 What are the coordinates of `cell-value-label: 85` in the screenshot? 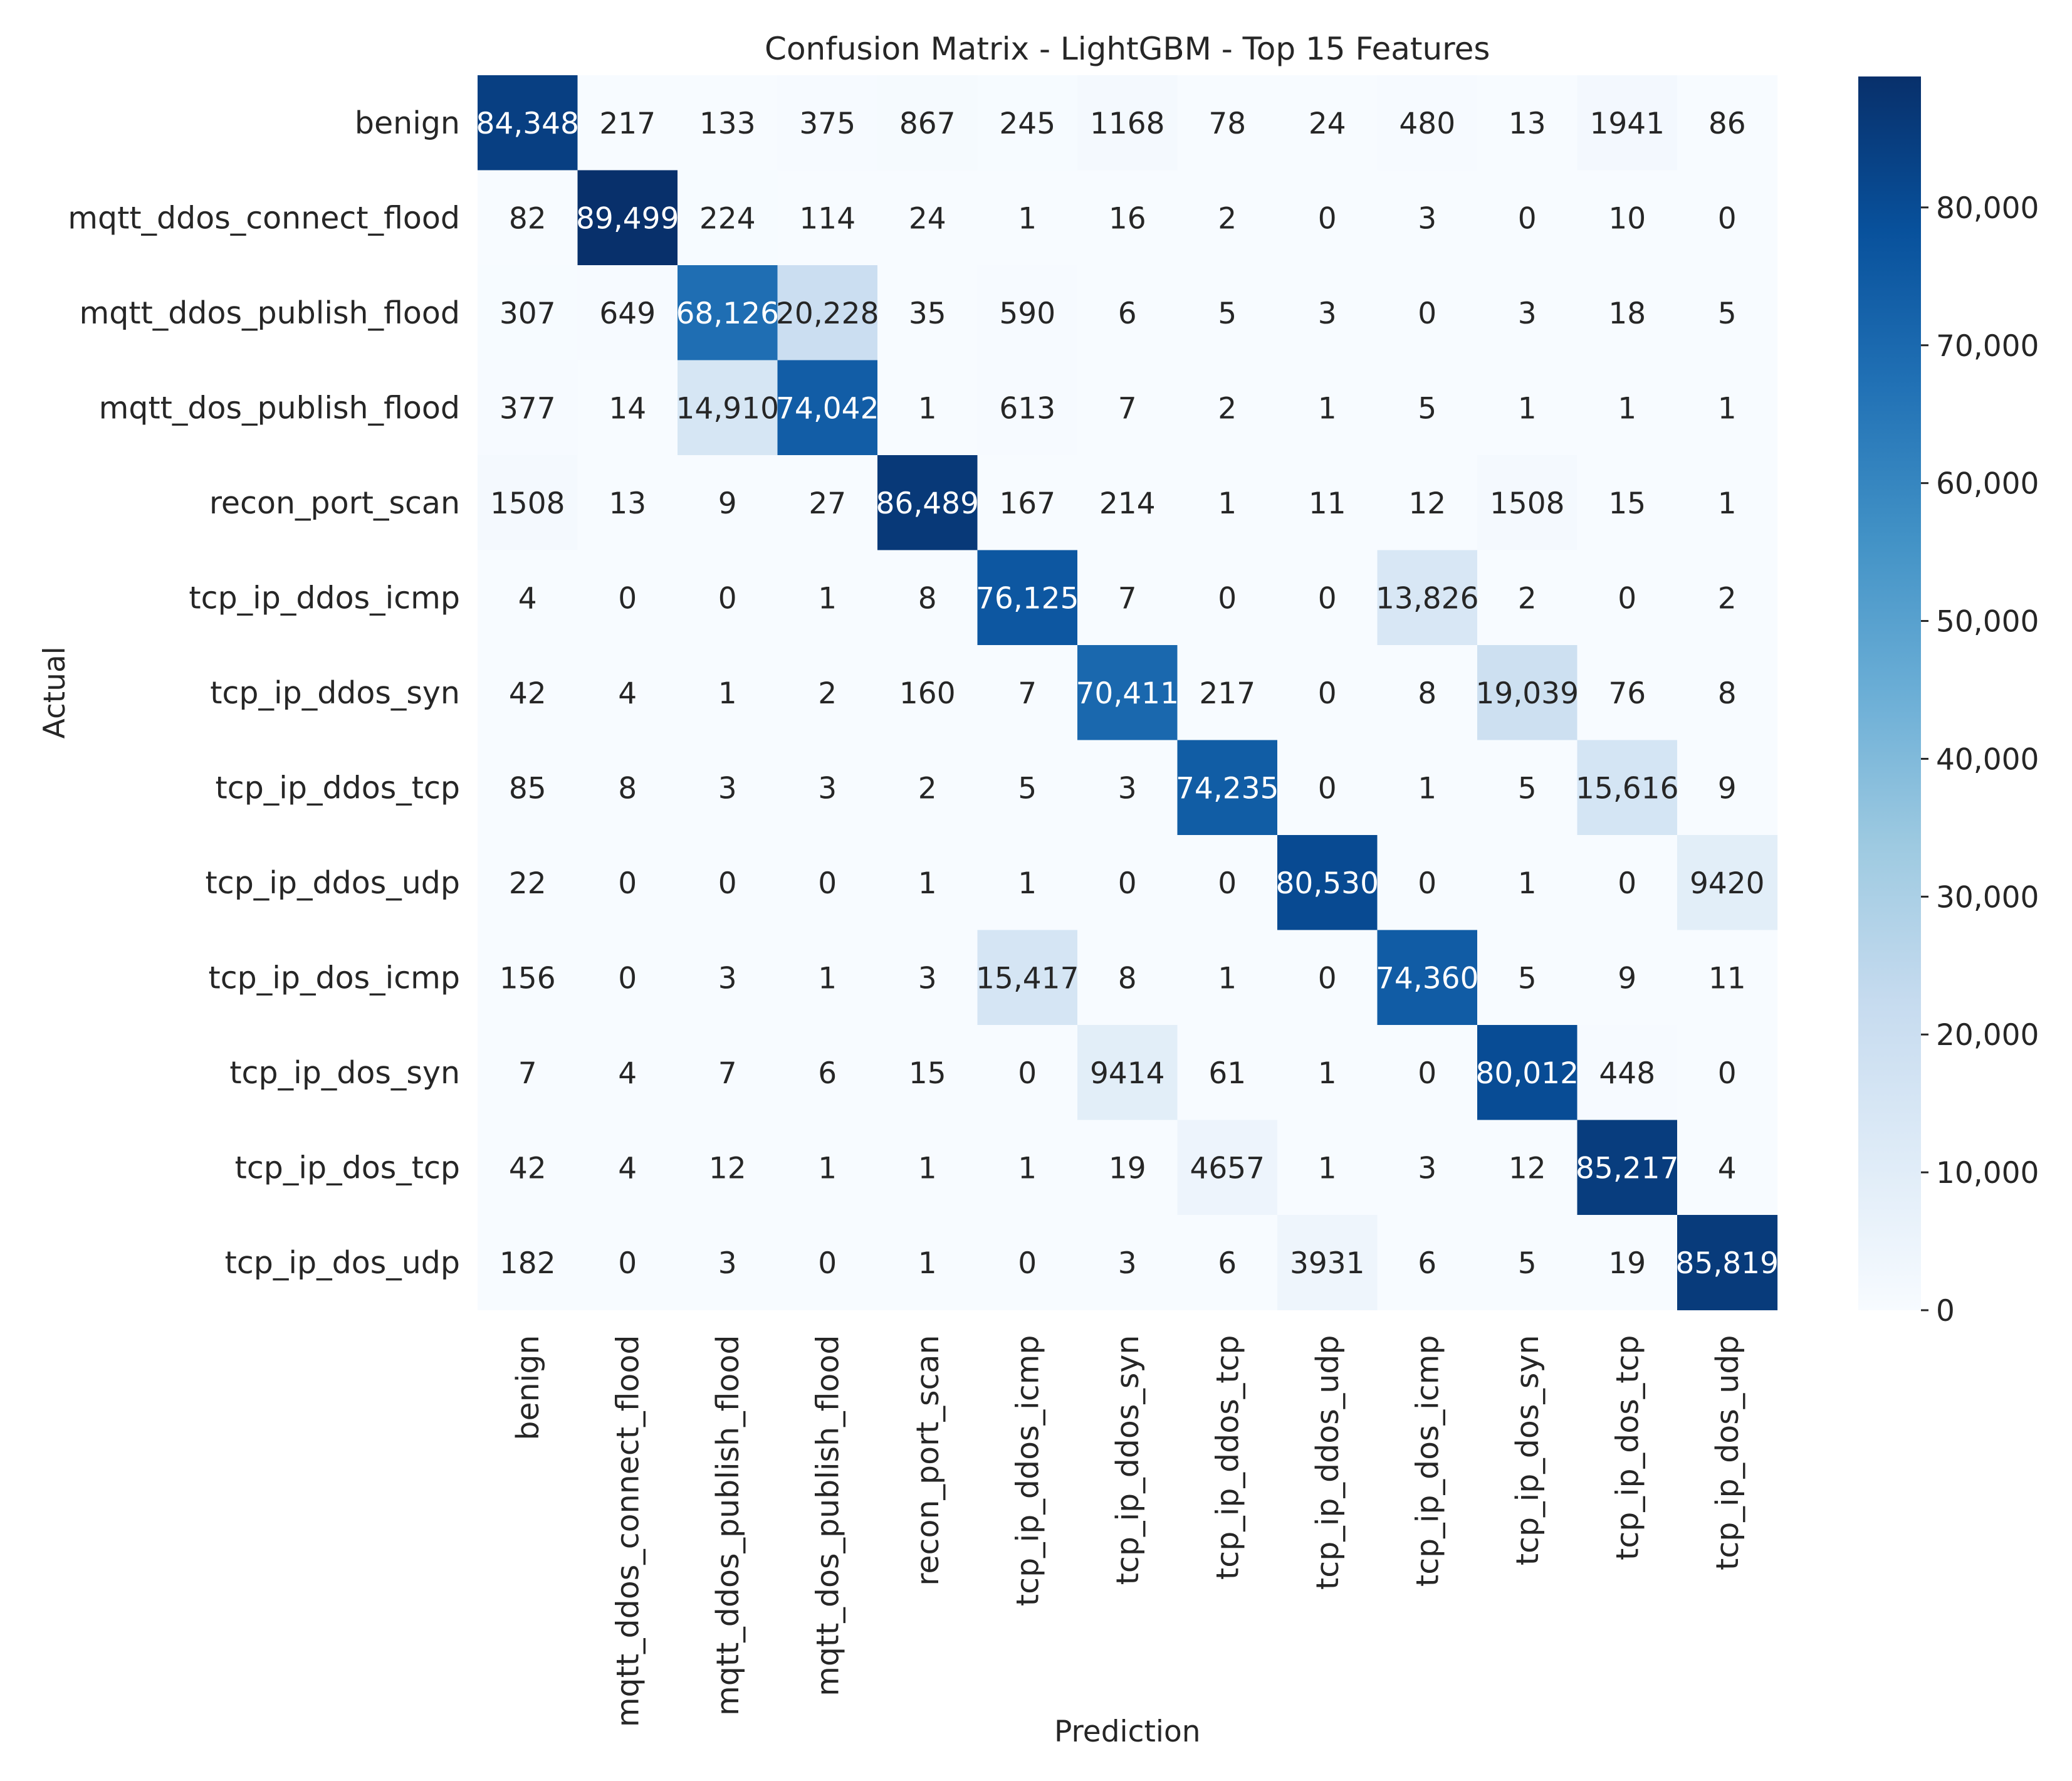 It's located at (528, 788).